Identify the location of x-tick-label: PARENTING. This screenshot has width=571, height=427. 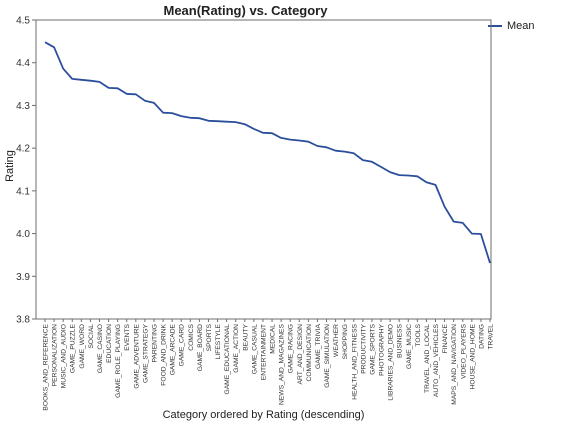
(154, 343).